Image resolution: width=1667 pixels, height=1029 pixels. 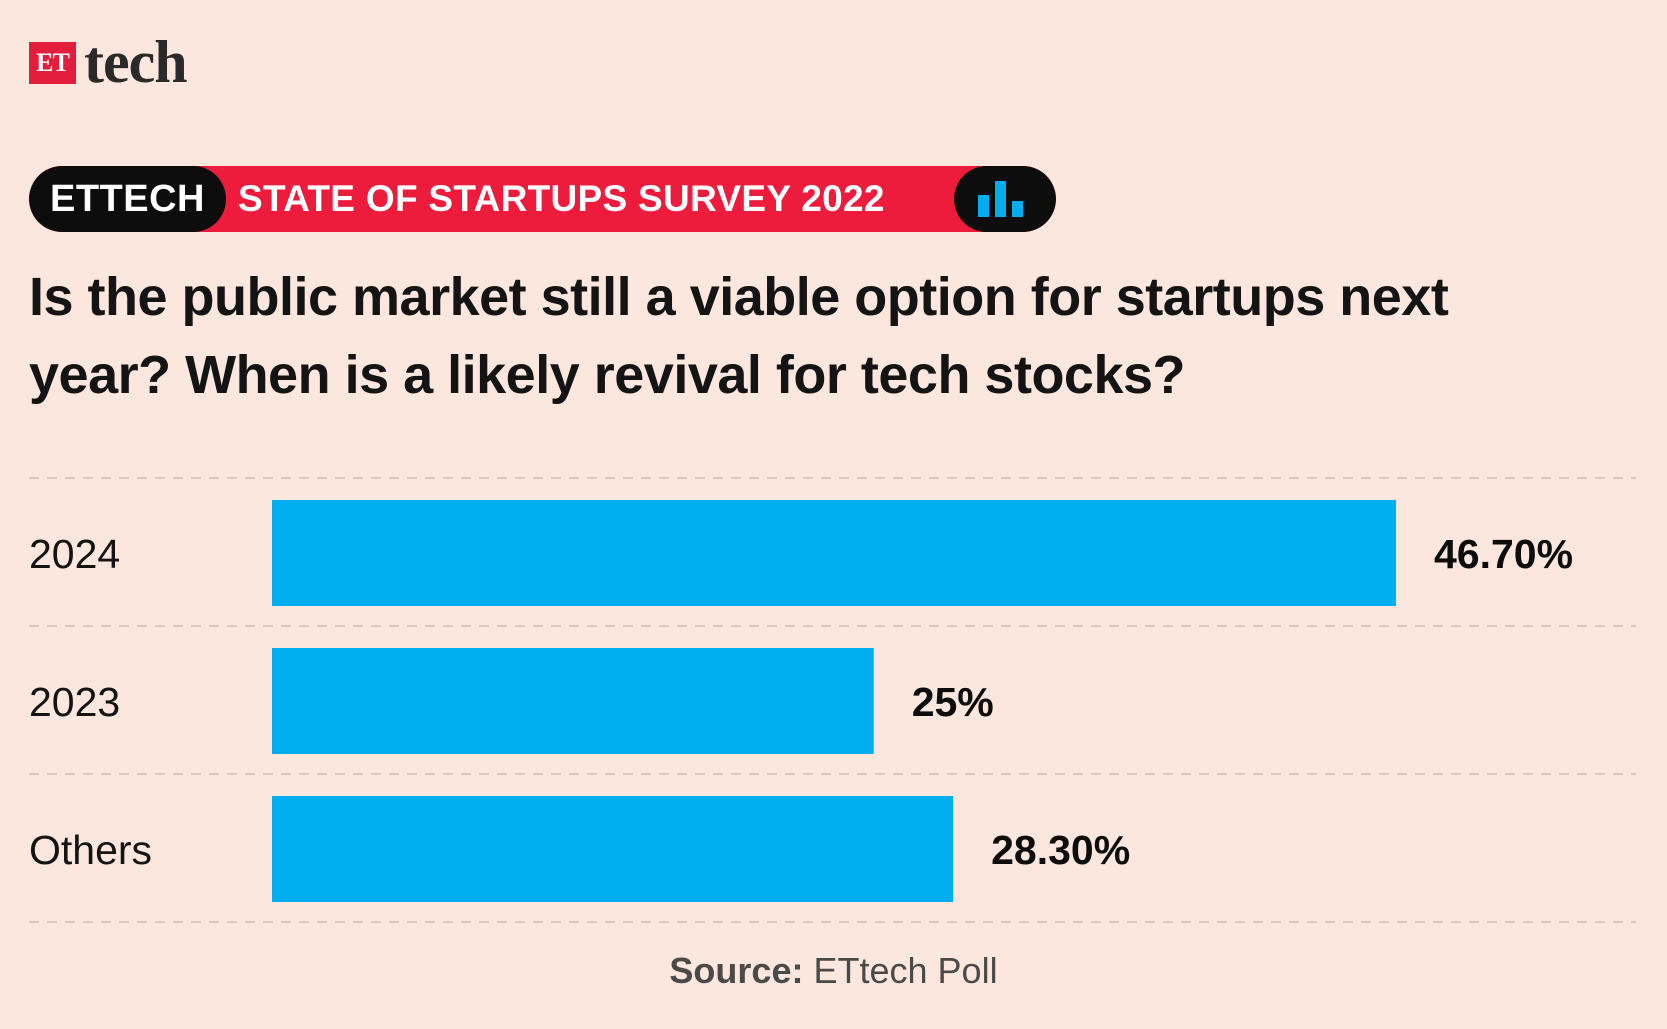 I want to click on bar-2023, so click(x=573, y=701).